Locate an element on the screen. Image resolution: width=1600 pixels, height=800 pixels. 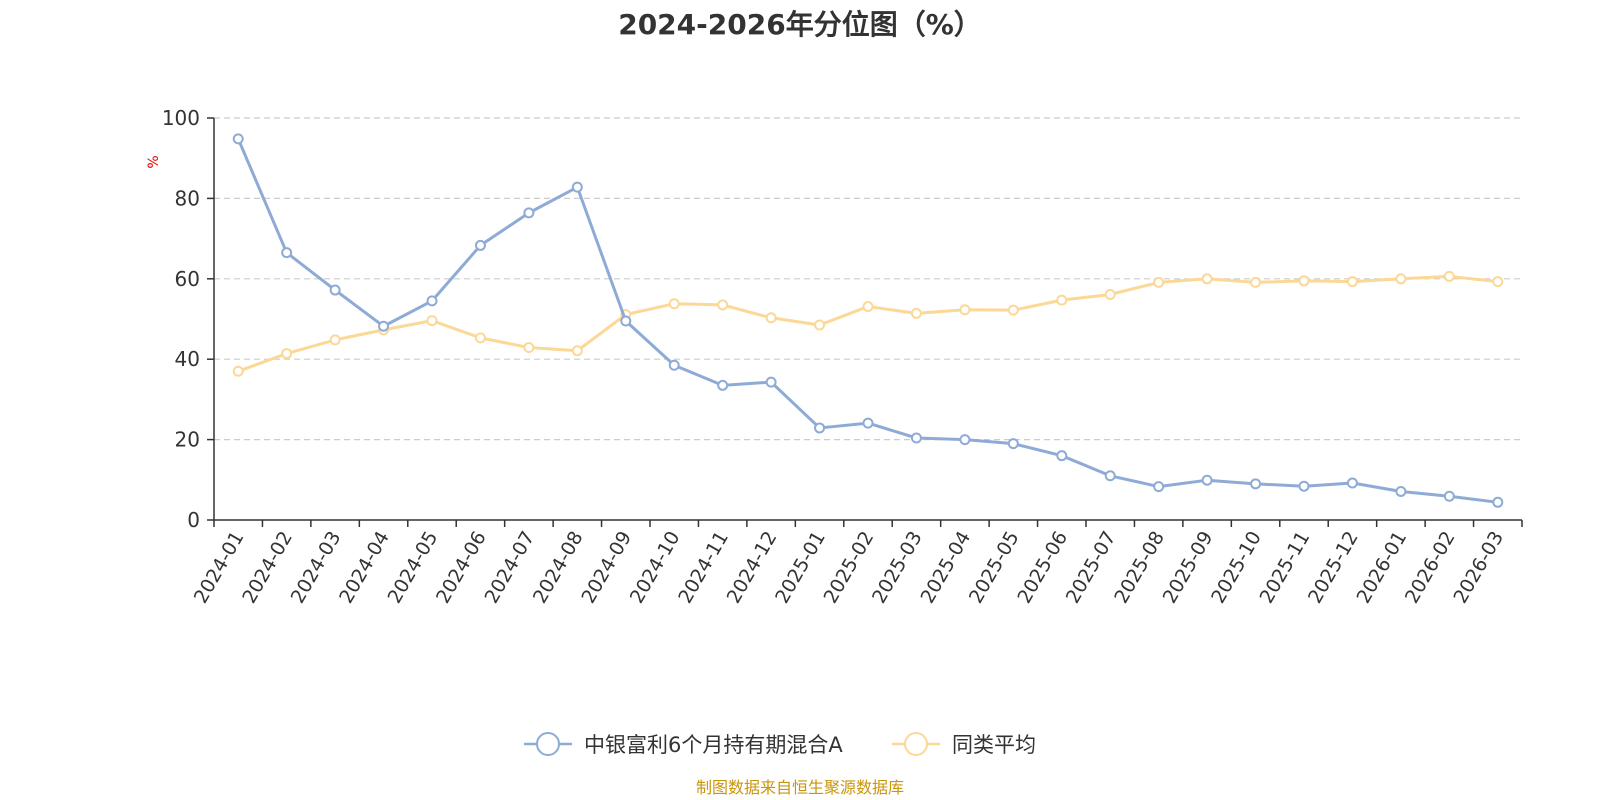
legend-item-fund: 中银富利6个月持有期混合A is located at coordinates (683, 744).